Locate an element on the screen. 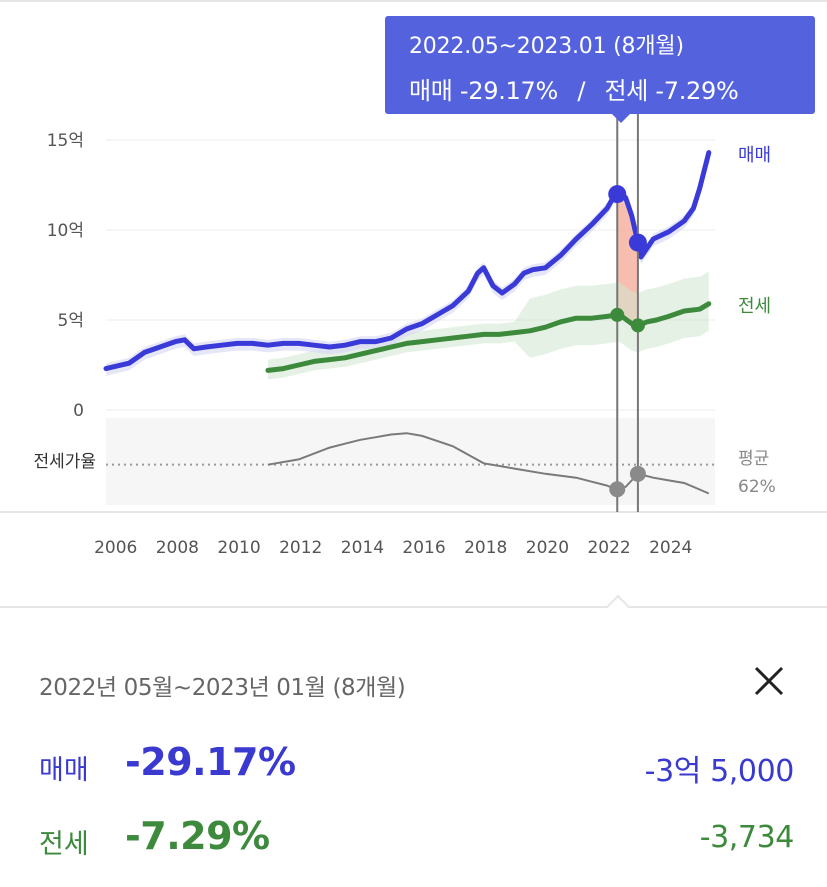 The image size is (827, 887). x-tick-label: 2016 is located at coordinates (423, 548).